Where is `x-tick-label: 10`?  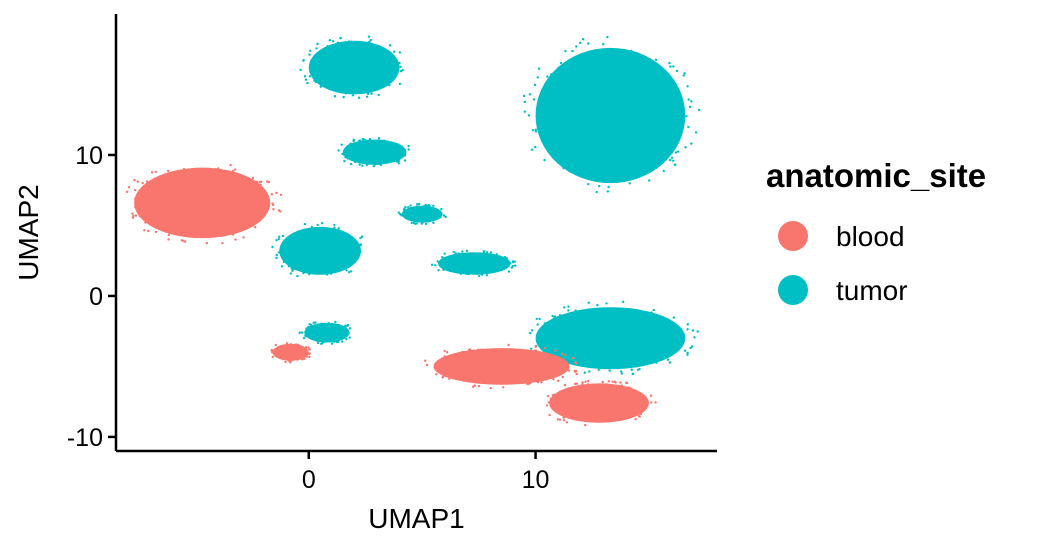
x-tick-label: 10 is located at coordinates (536, 480).